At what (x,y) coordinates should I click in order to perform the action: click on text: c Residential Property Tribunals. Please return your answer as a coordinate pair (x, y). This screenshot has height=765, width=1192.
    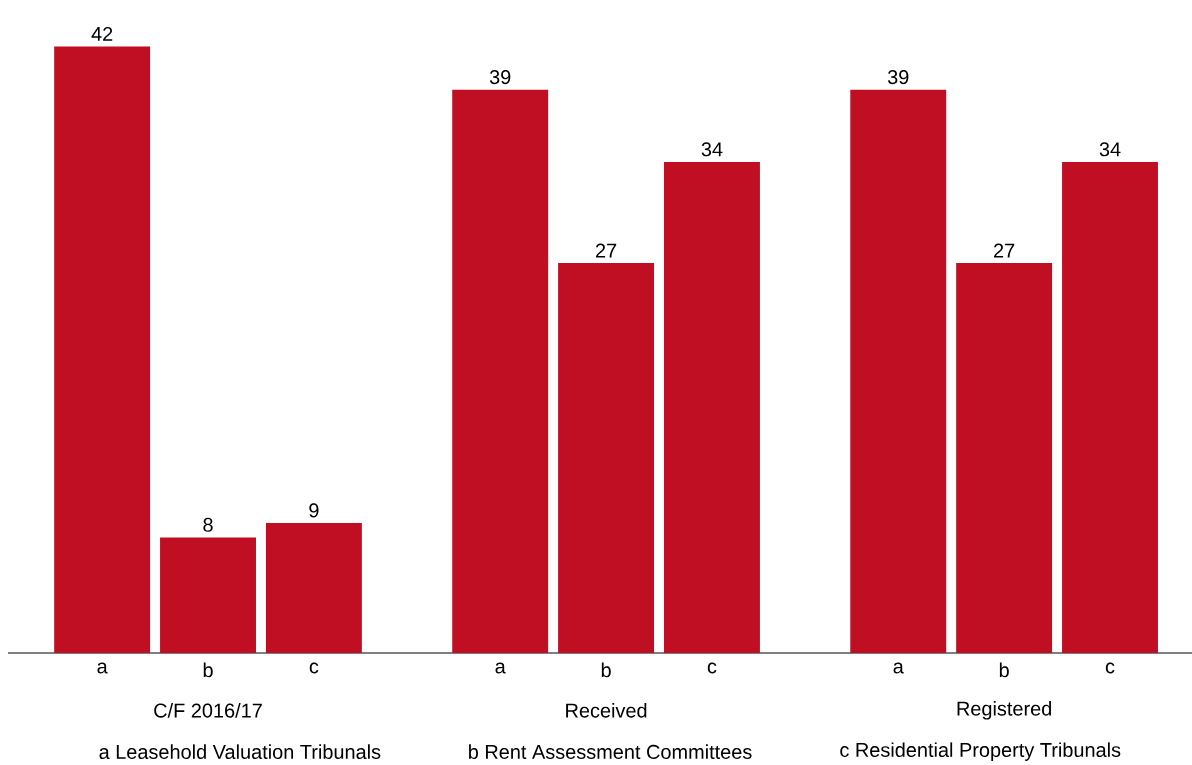
    Looking at the image, I should click on (980, 751).